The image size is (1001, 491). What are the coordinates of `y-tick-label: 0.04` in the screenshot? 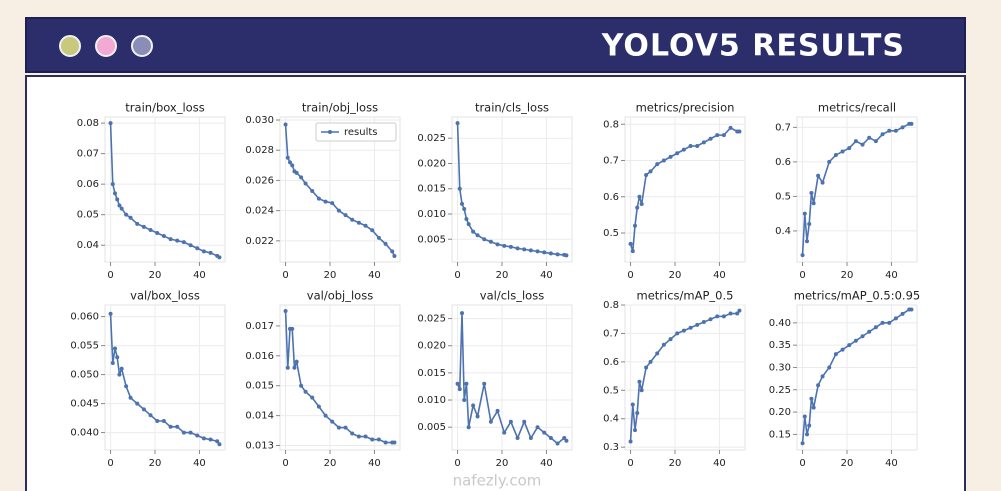 It's located at (88, 245).